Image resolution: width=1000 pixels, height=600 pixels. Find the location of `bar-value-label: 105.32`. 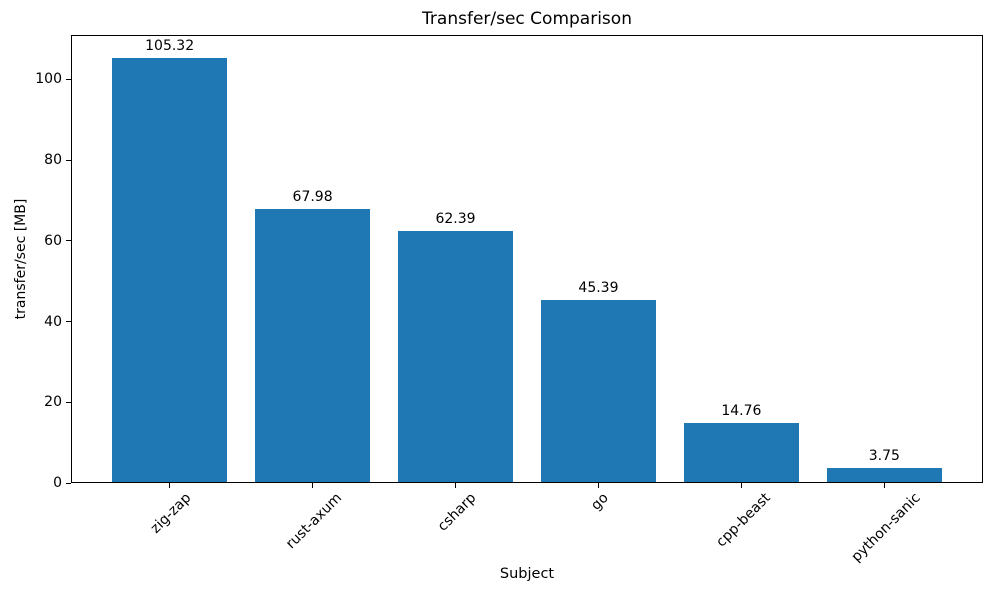

bar-value-label: 105.32 is located at coordinates (170, 45).